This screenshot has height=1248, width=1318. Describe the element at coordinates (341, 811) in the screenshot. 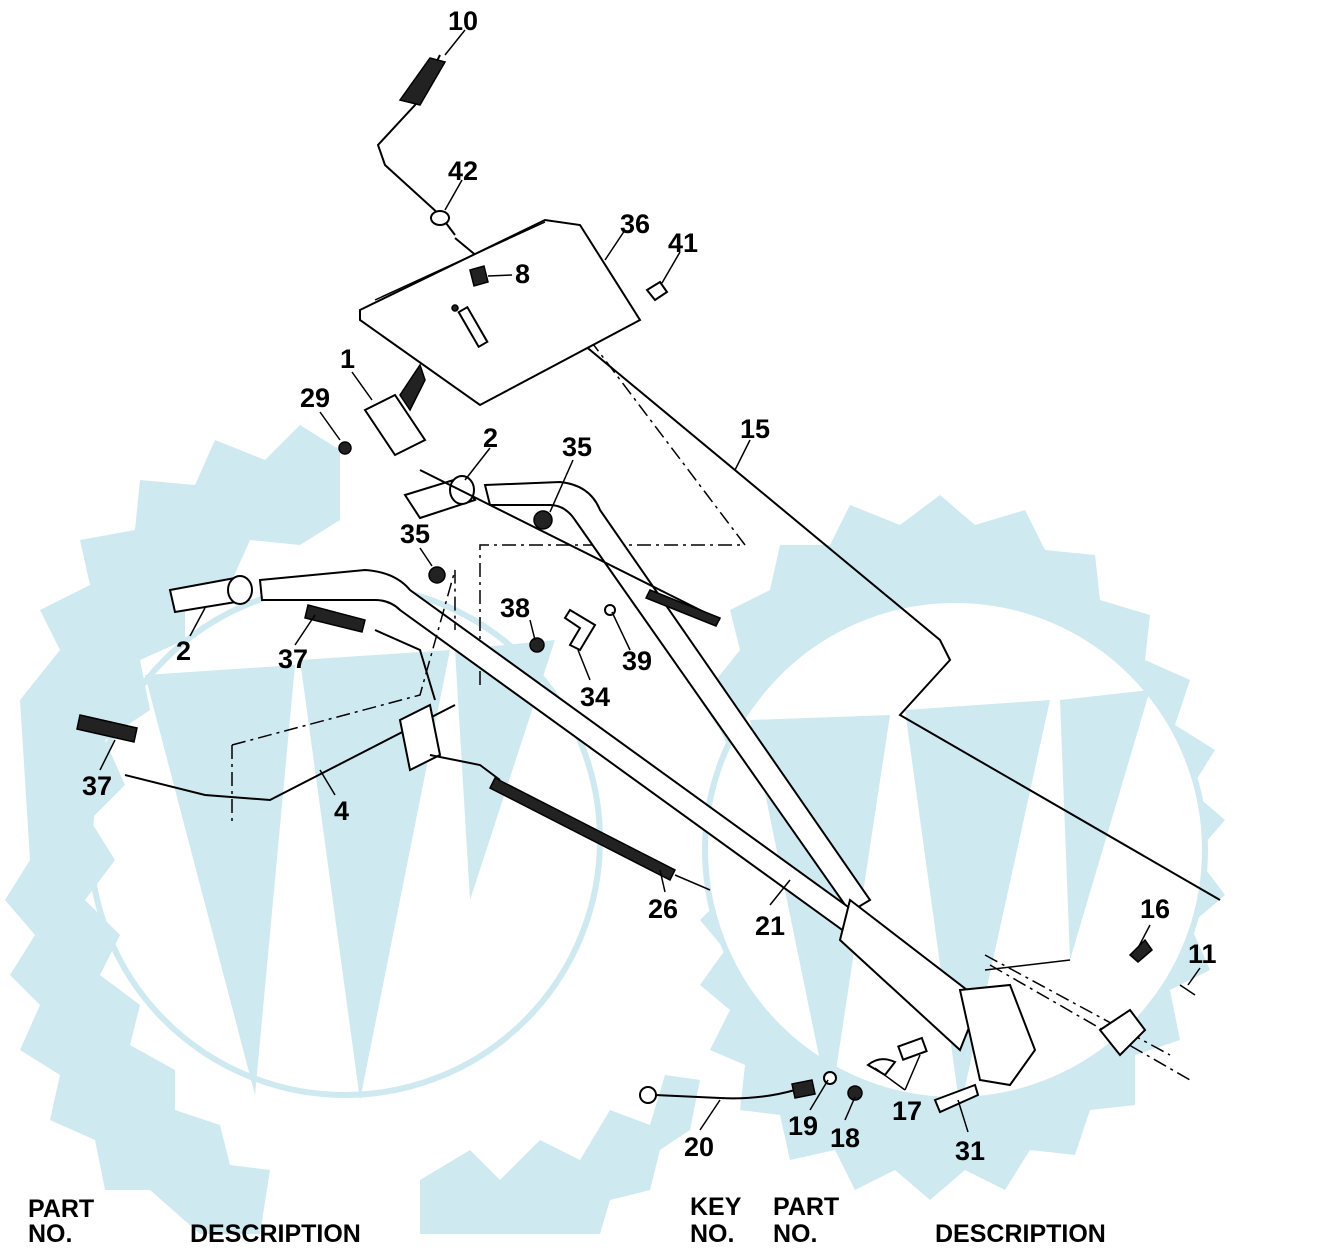

I see `callout-4: 4` at that location.